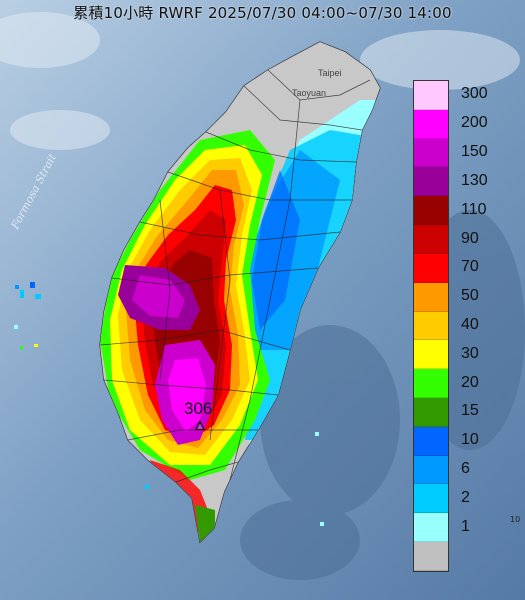  What do you see at coordinates (474, 152) in the screenshot?
I see `legend-label: 150` at bounding box center [474, 152].